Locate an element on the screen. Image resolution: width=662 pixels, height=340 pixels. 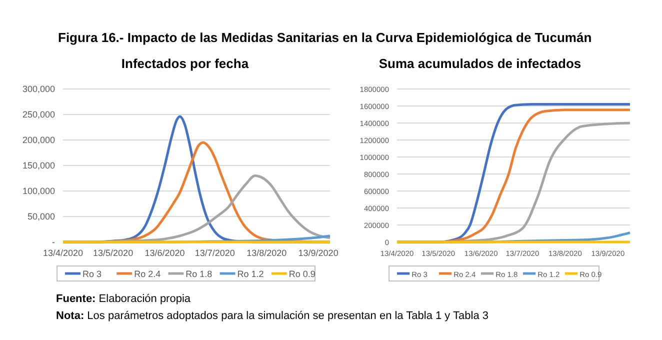
x-tick-label: 13/5/2020 is located at coordinates (113, 253).